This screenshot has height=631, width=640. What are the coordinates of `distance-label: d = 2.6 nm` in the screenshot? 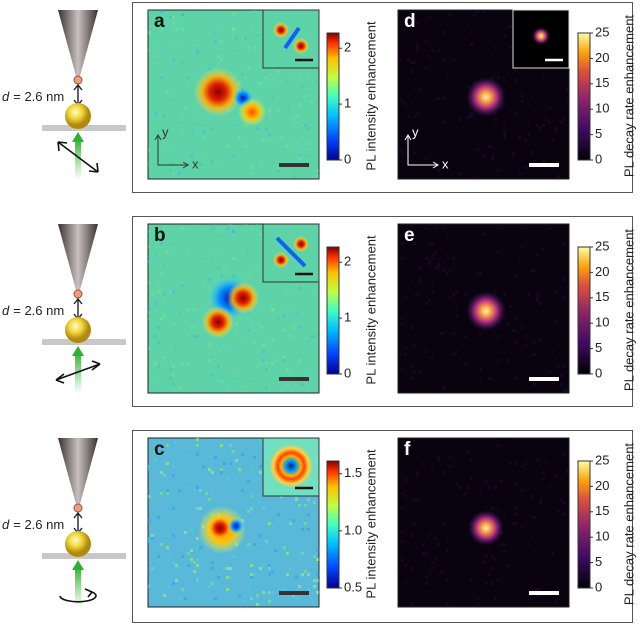 It's located at (33, 310).